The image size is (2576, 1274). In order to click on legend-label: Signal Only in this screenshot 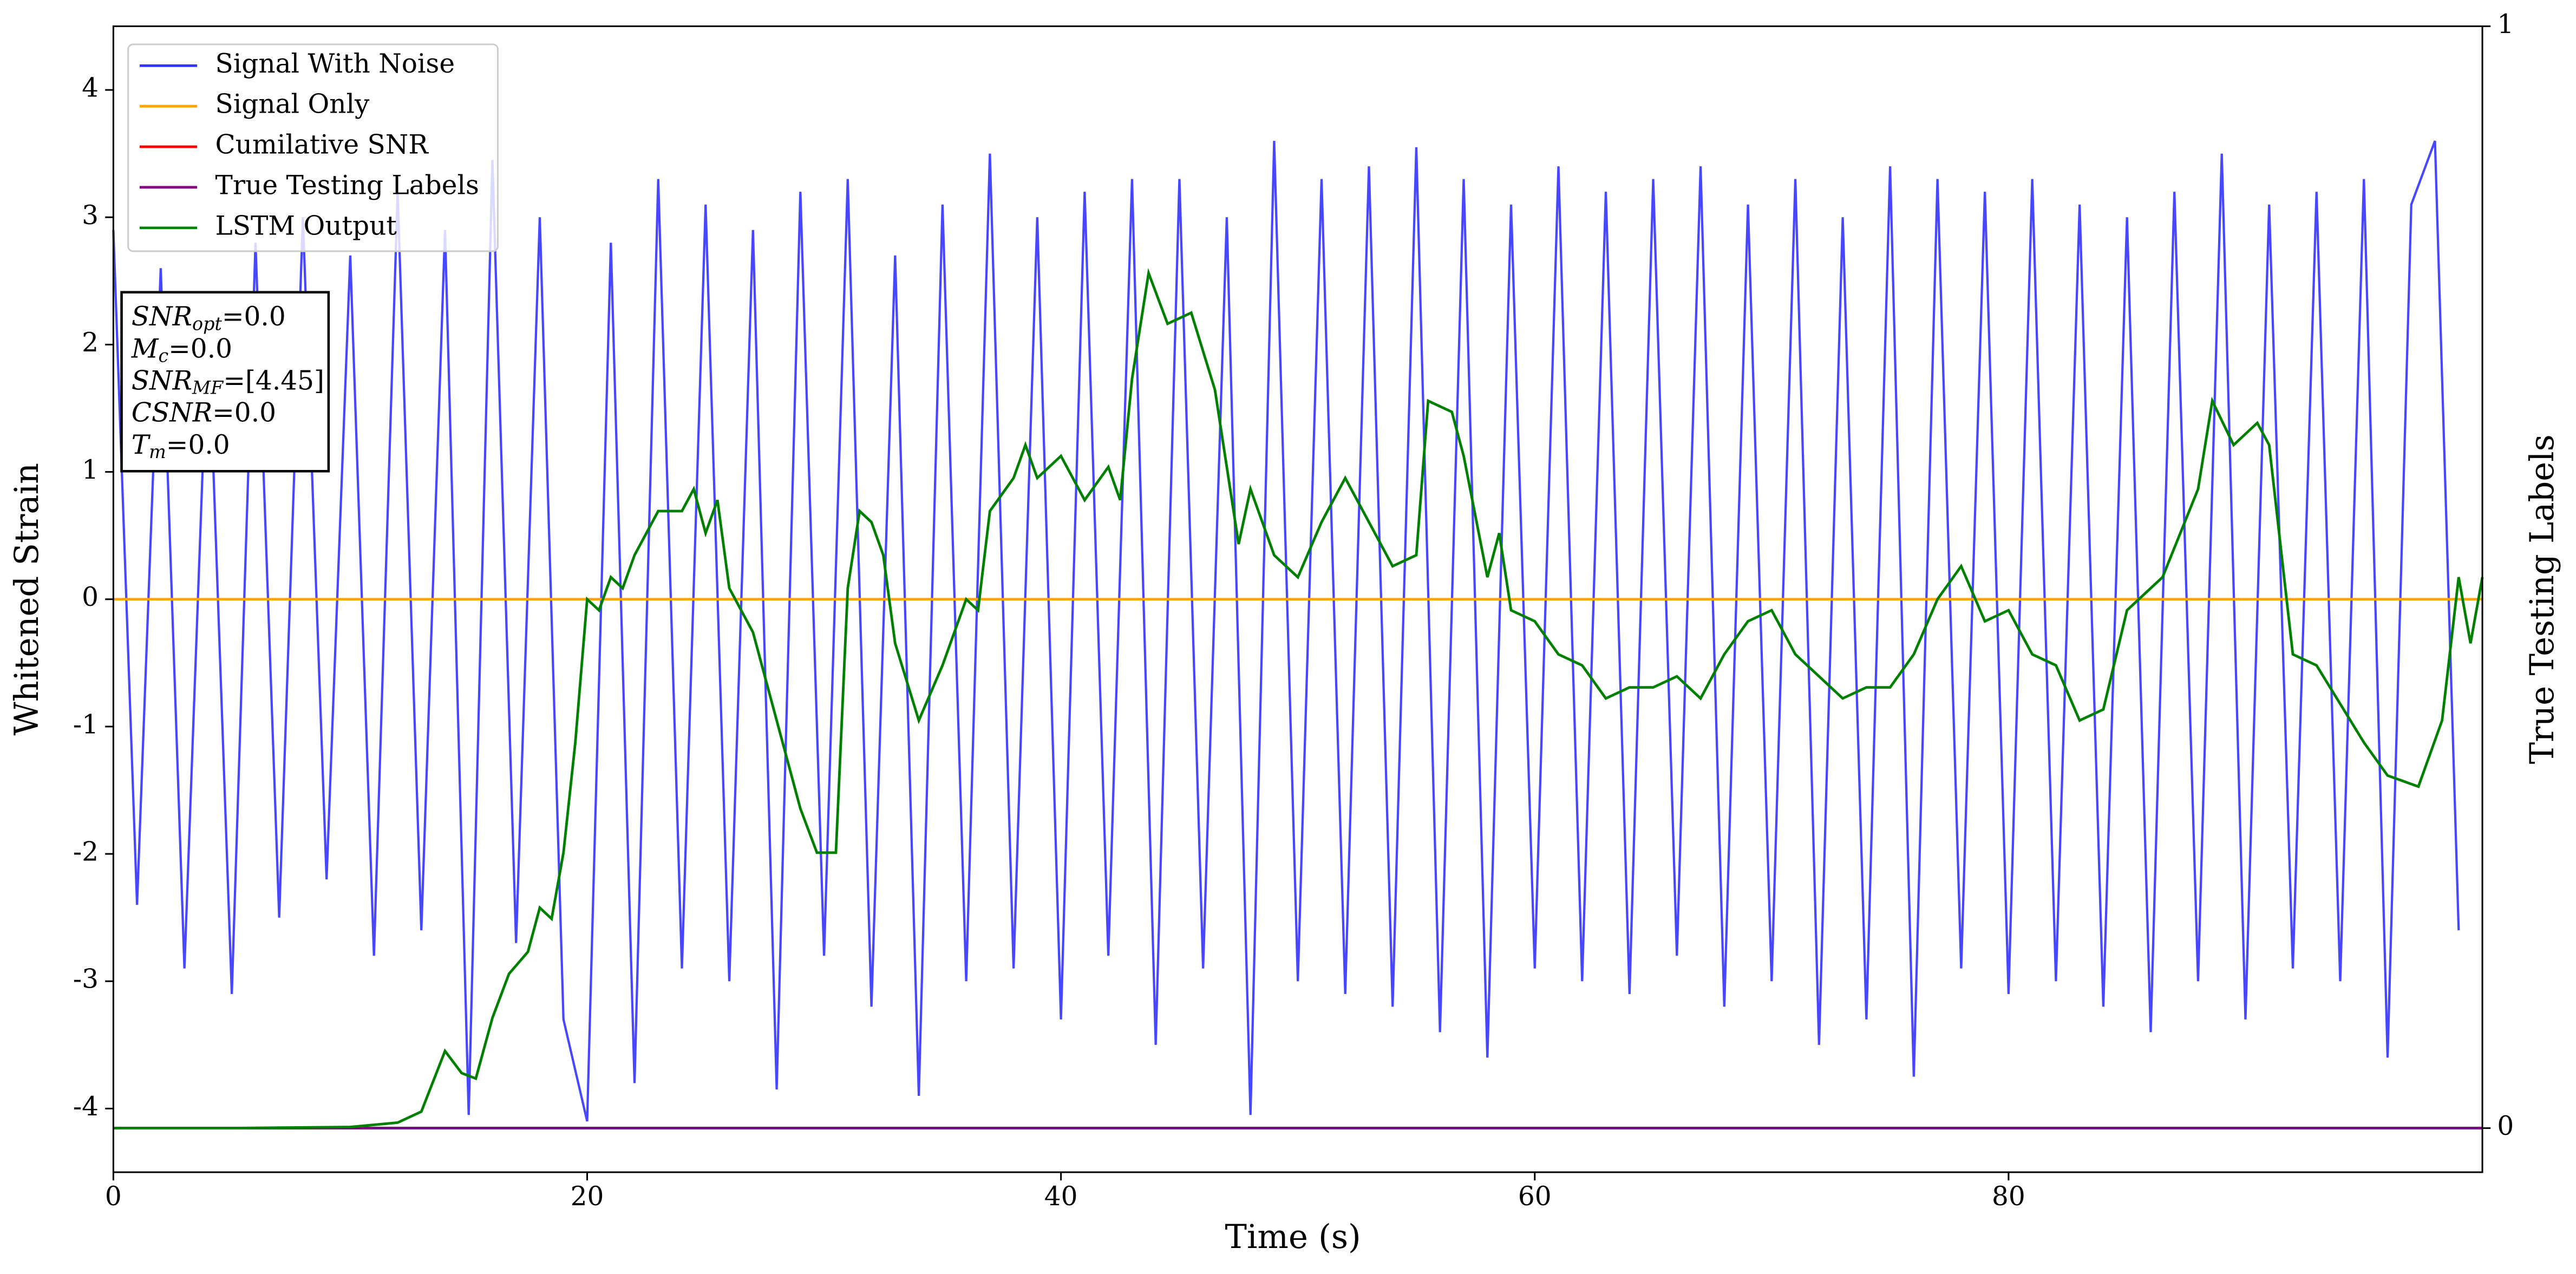, I will do `click(292, 104)`.